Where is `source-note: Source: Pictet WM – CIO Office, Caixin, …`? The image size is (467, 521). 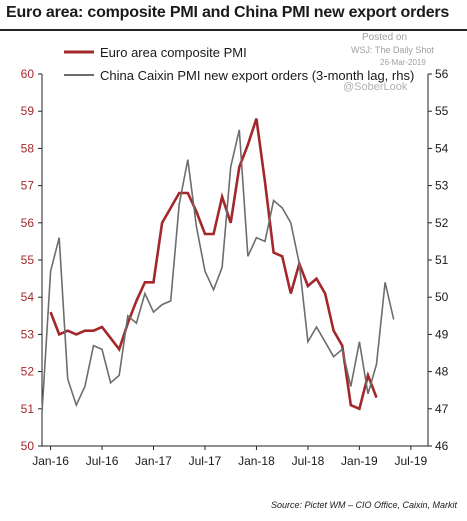
source-note: Source: Pictet WM – CIO Office, Caixin, … is located at coordinates (363, 505).